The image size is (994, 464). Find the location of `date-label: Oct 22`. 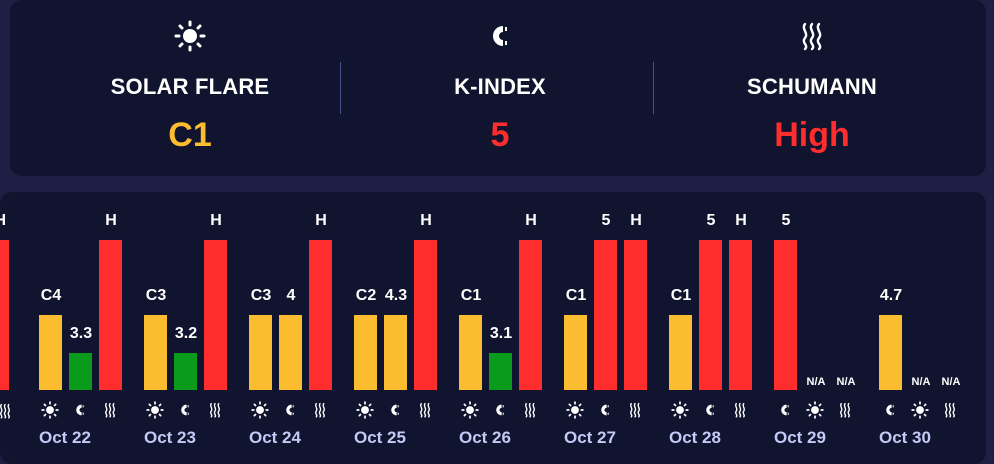

date-label: Oct 22 is located at coordinates (65, 437).